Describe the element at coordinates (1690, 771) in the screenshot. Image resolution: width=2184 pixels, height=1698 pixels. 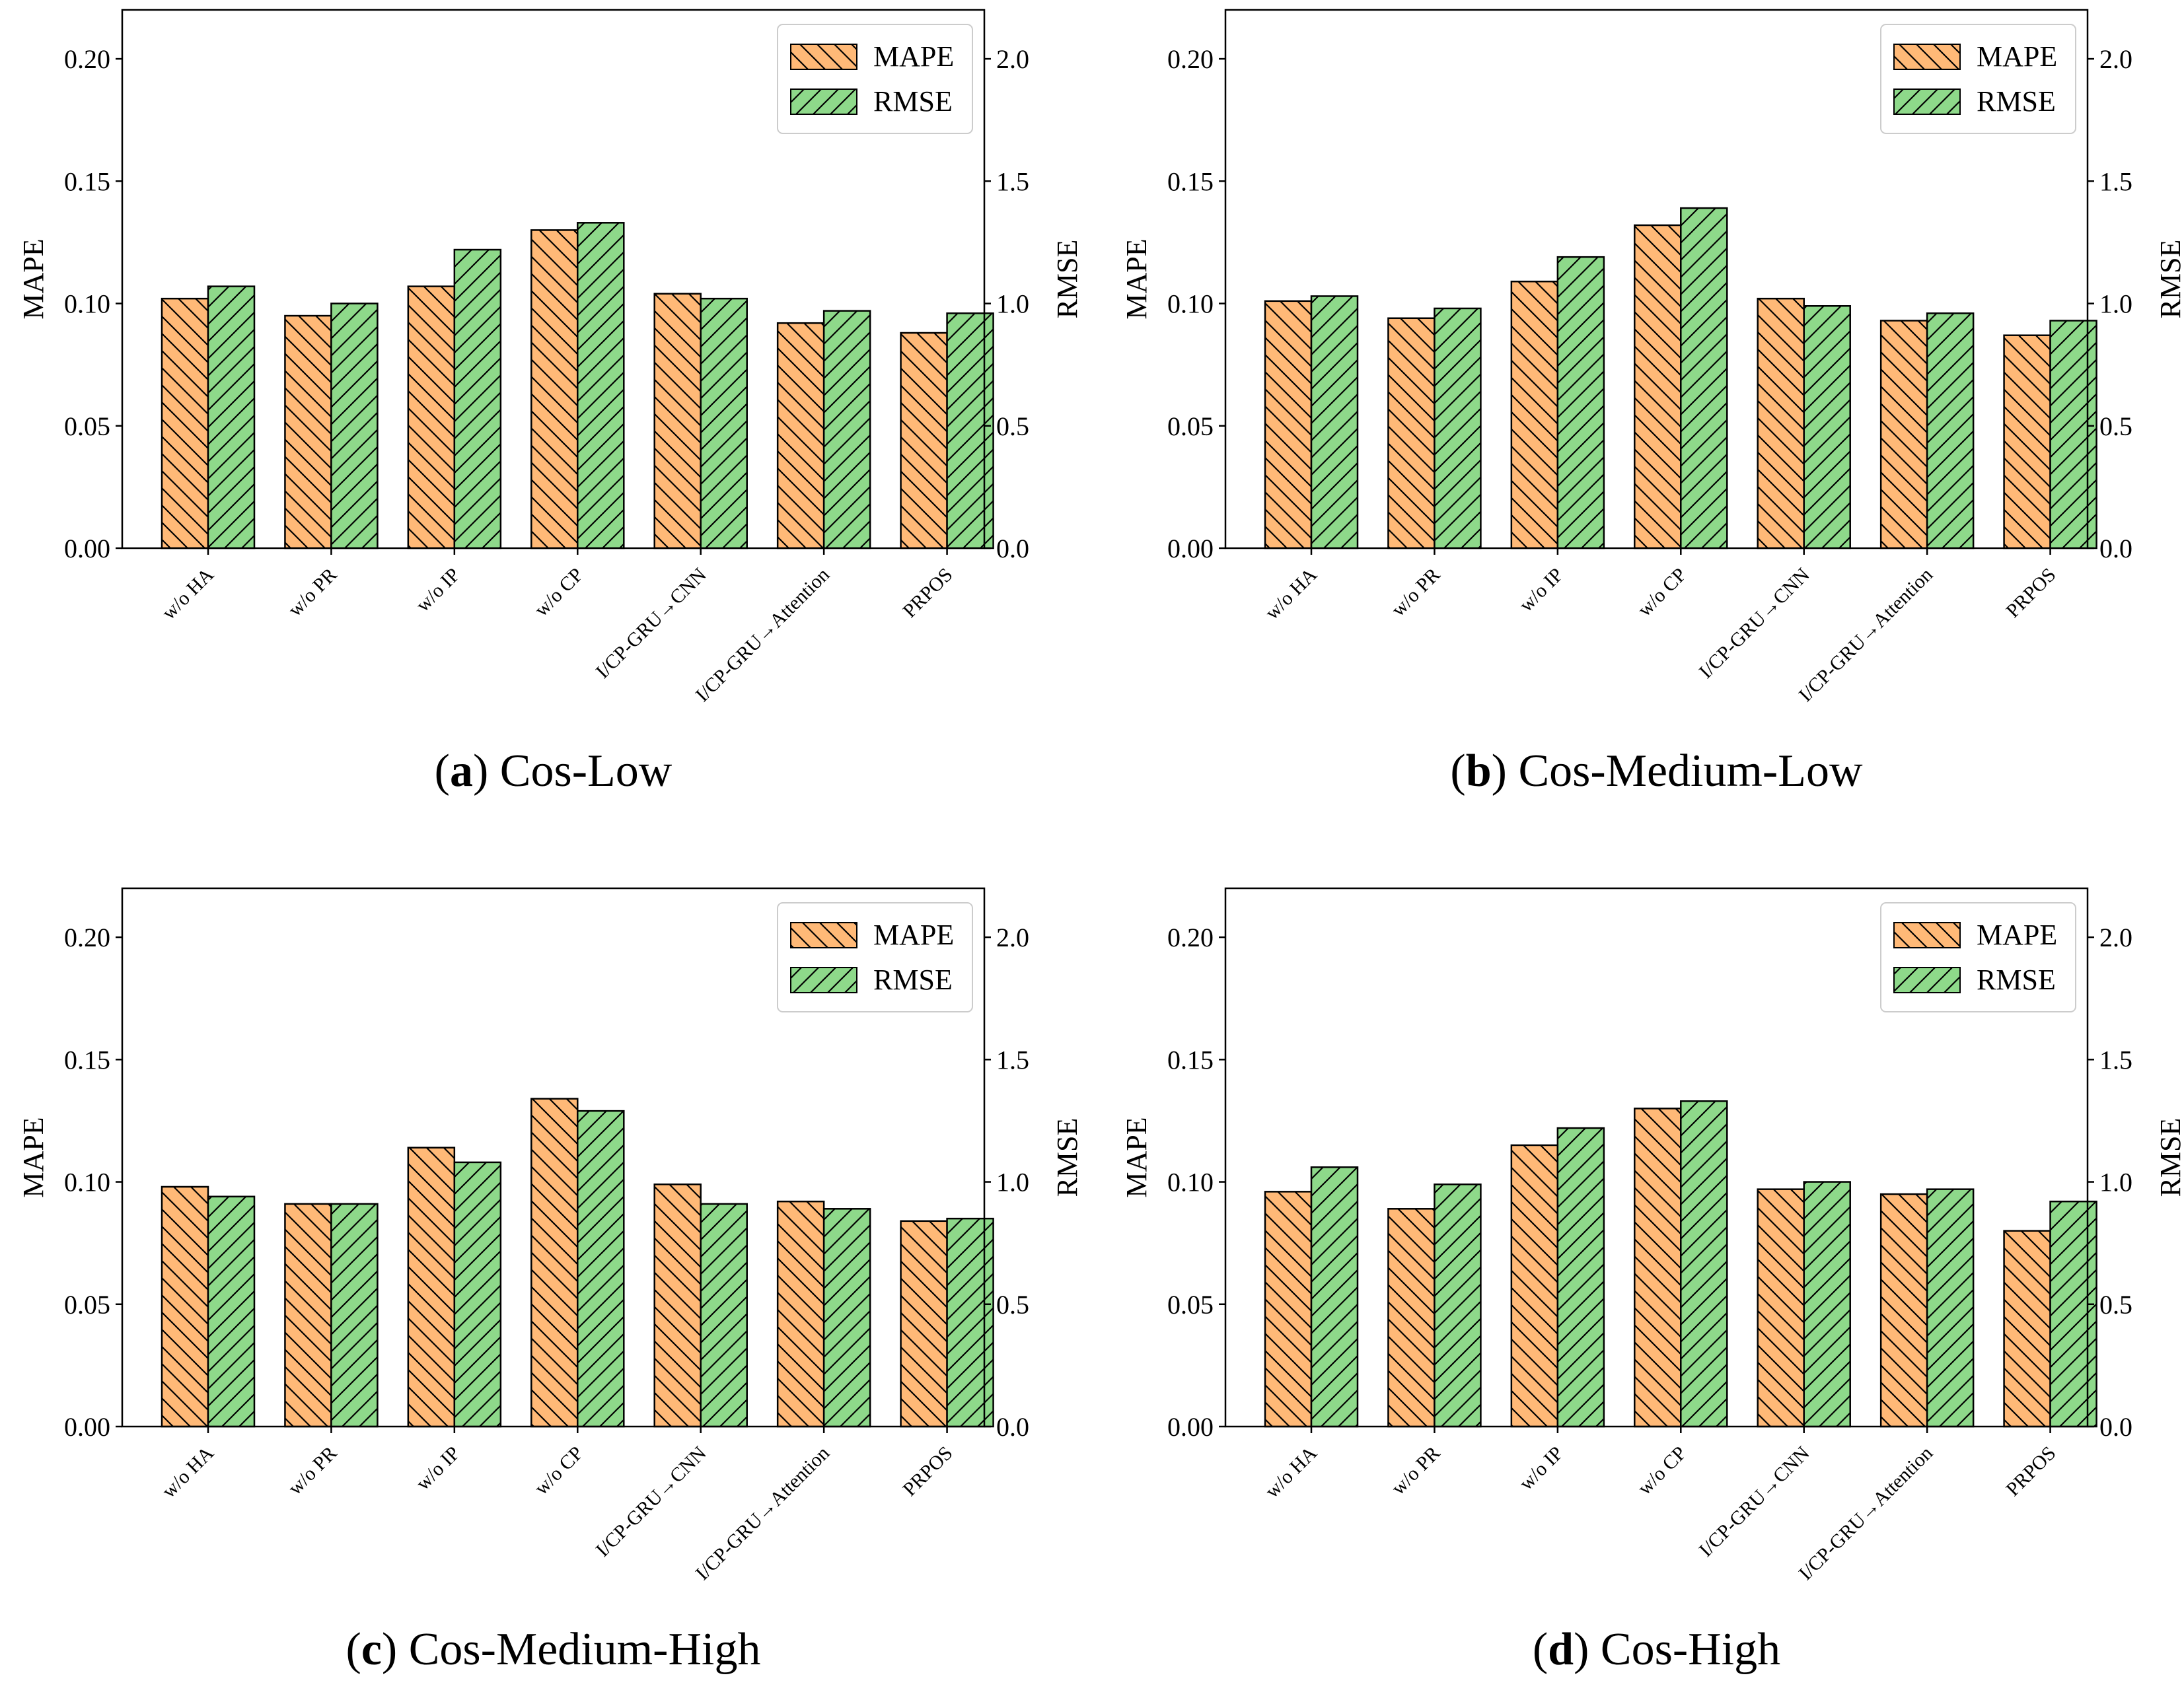
I see `panel-title: Cos-Medium-Low` at that location.